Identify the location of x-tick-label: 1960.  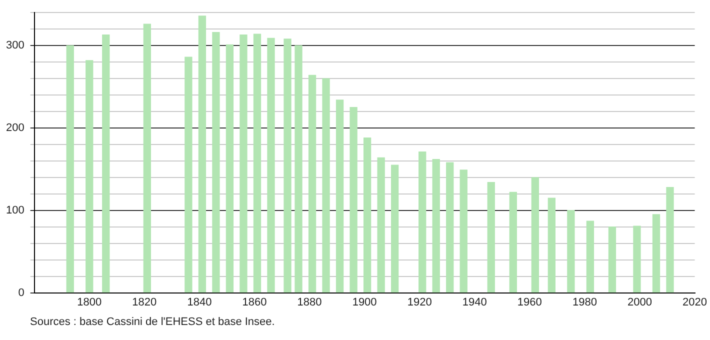
(529, 302).